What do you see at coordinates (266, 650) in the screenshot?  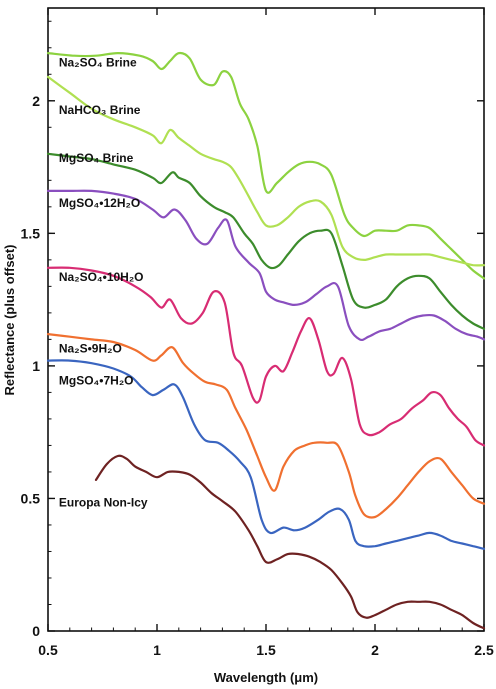 I see `x-tick-label: 1.5` at bounding box center [266, 650].